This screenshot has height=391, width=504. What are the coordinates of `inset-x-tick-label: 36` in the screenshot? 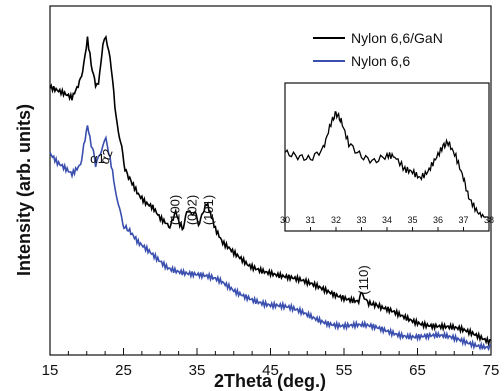 It's located at (438, 220).